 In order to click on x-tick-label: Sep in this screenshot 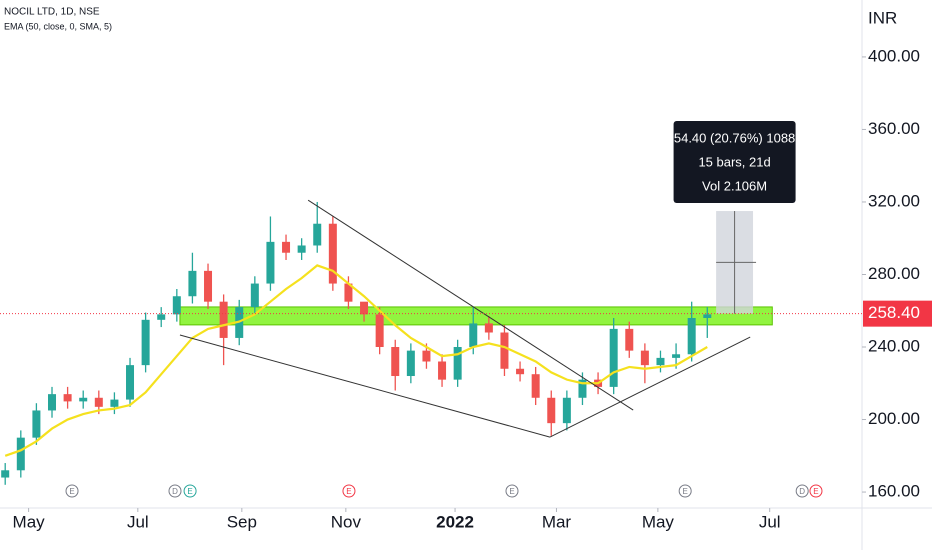, I will do `click(242, 521)`.